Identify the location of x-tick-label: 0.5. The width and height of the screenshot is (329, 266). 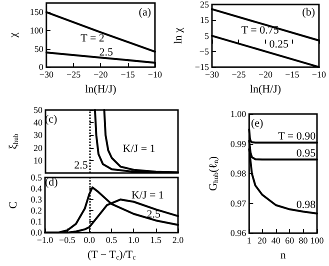
(112, 240).